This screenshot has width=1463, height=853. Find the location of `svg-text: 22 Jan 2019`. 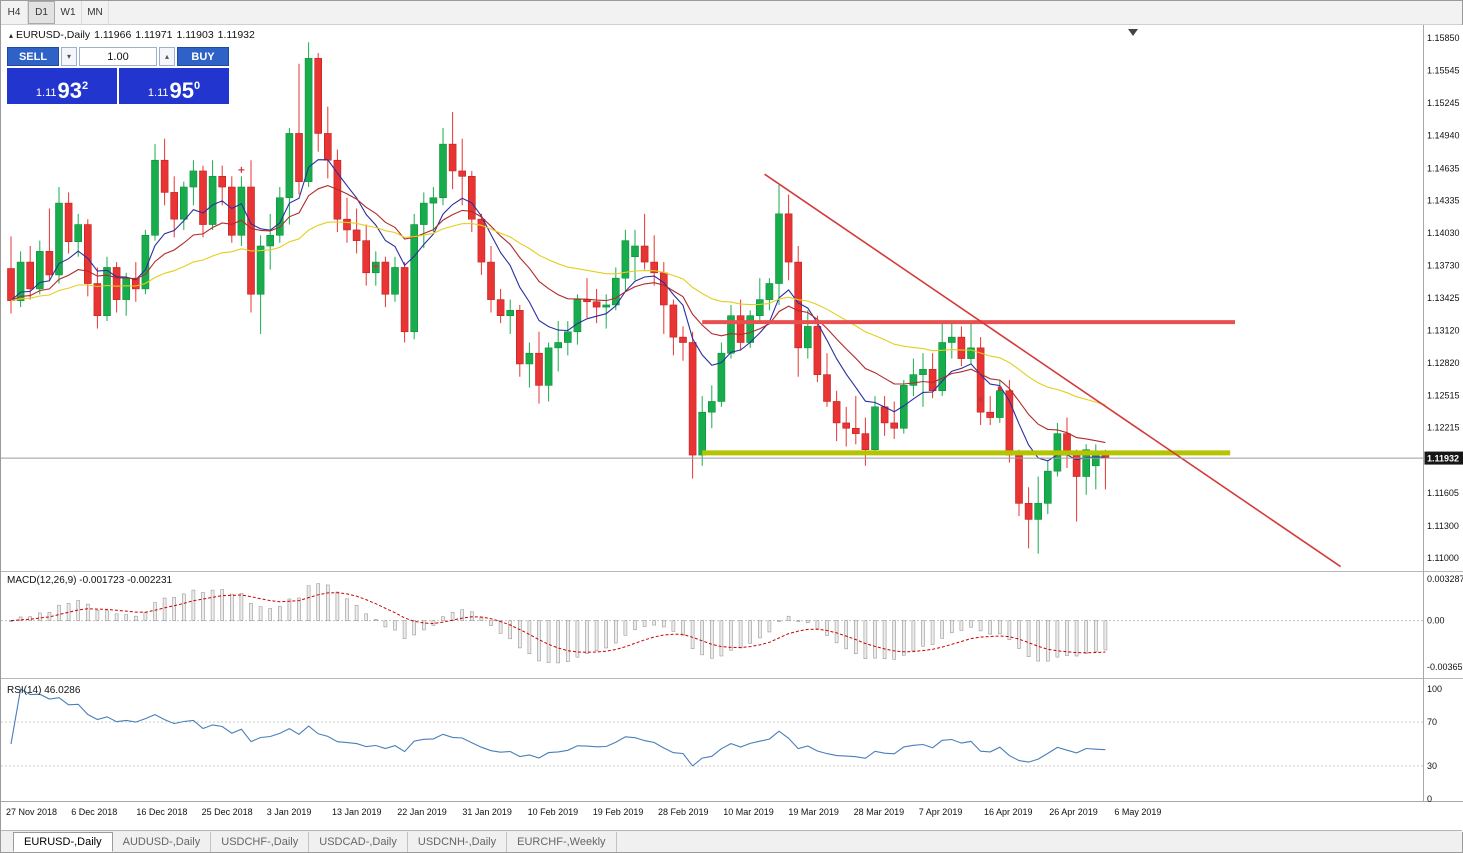

svg-text: 22 Jan 2019 is located at coordinates (422, 812).